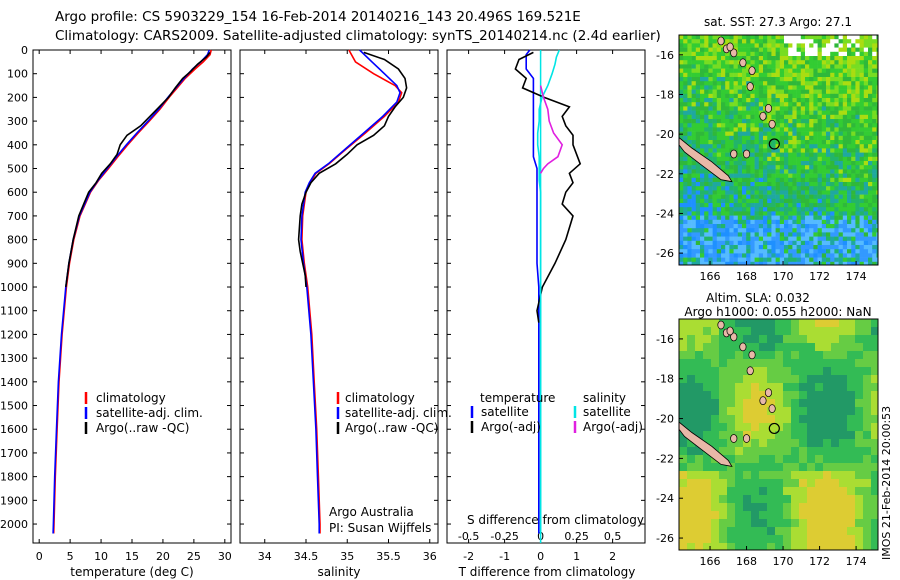 This screenshot has height=580, width=900. What do you see at coordinates (665, 174) in the screenshot?
I see `map-y-tick-label: -22` at bounding box center [665, 174].